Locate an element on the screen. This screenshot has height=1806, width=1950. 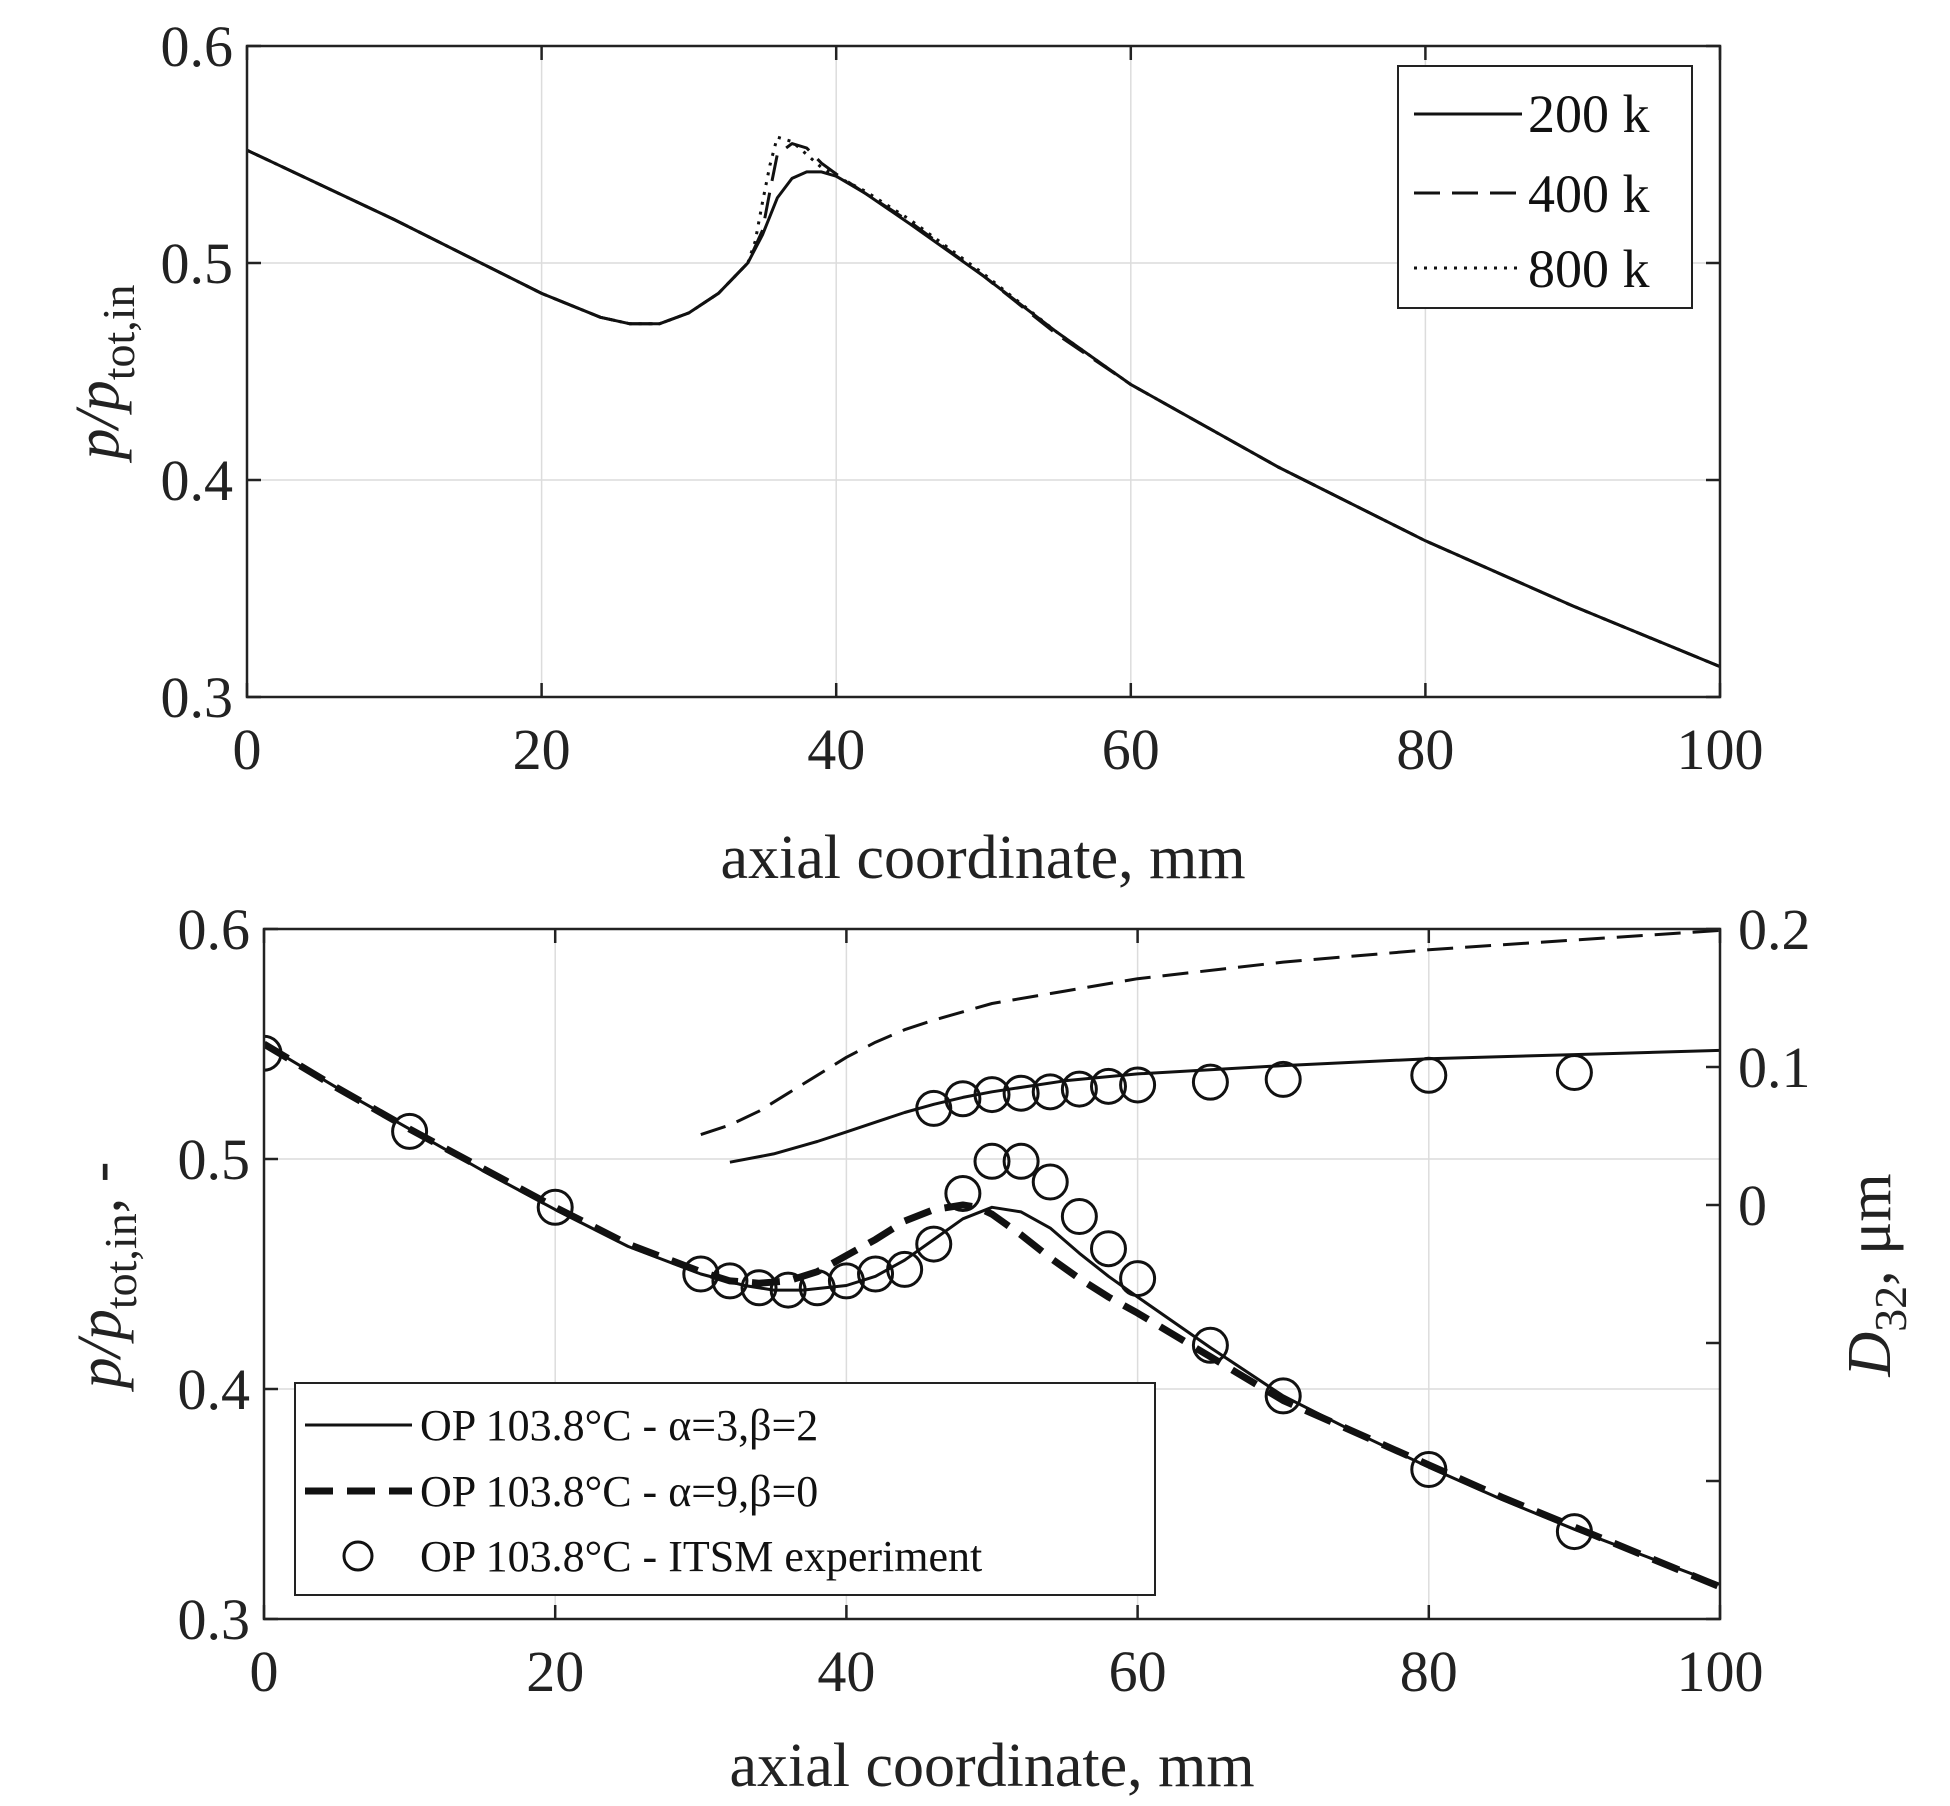
bottom-x-tick-label: 20 is located at coordinates (555, 1671).